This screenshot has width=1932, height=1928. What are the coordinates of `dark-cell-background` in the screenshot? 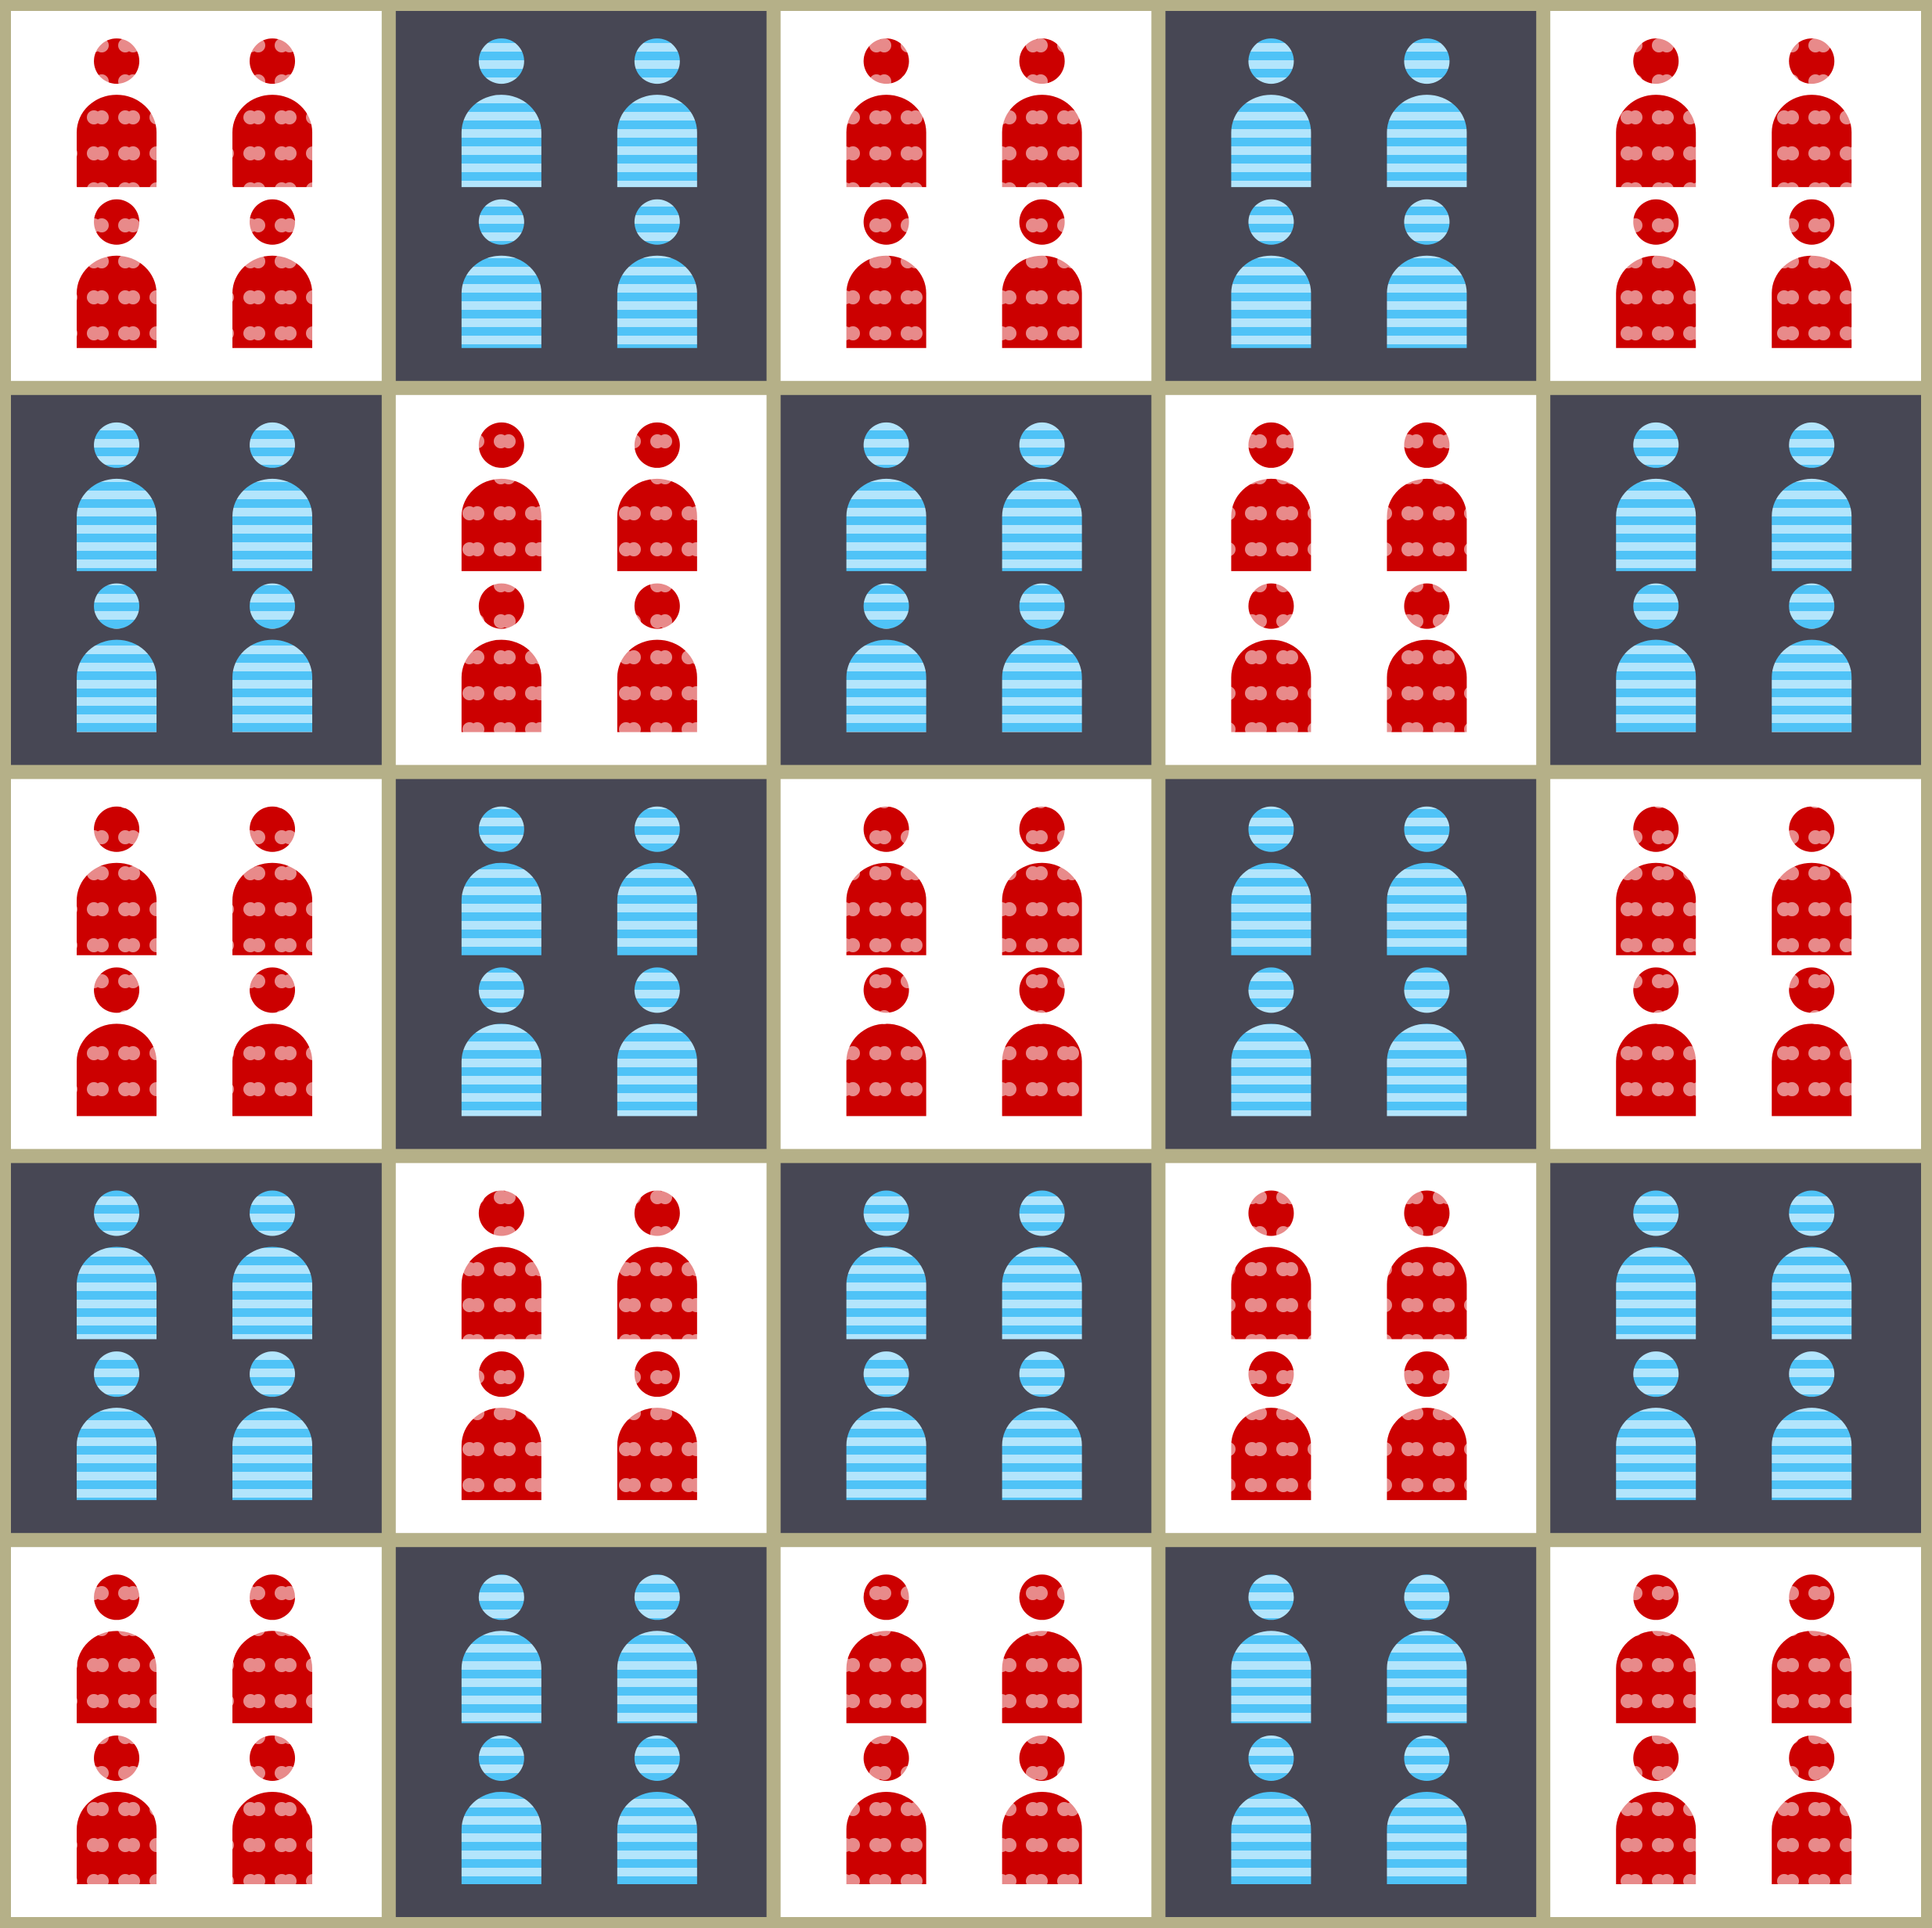 It's located at (196, 1348).